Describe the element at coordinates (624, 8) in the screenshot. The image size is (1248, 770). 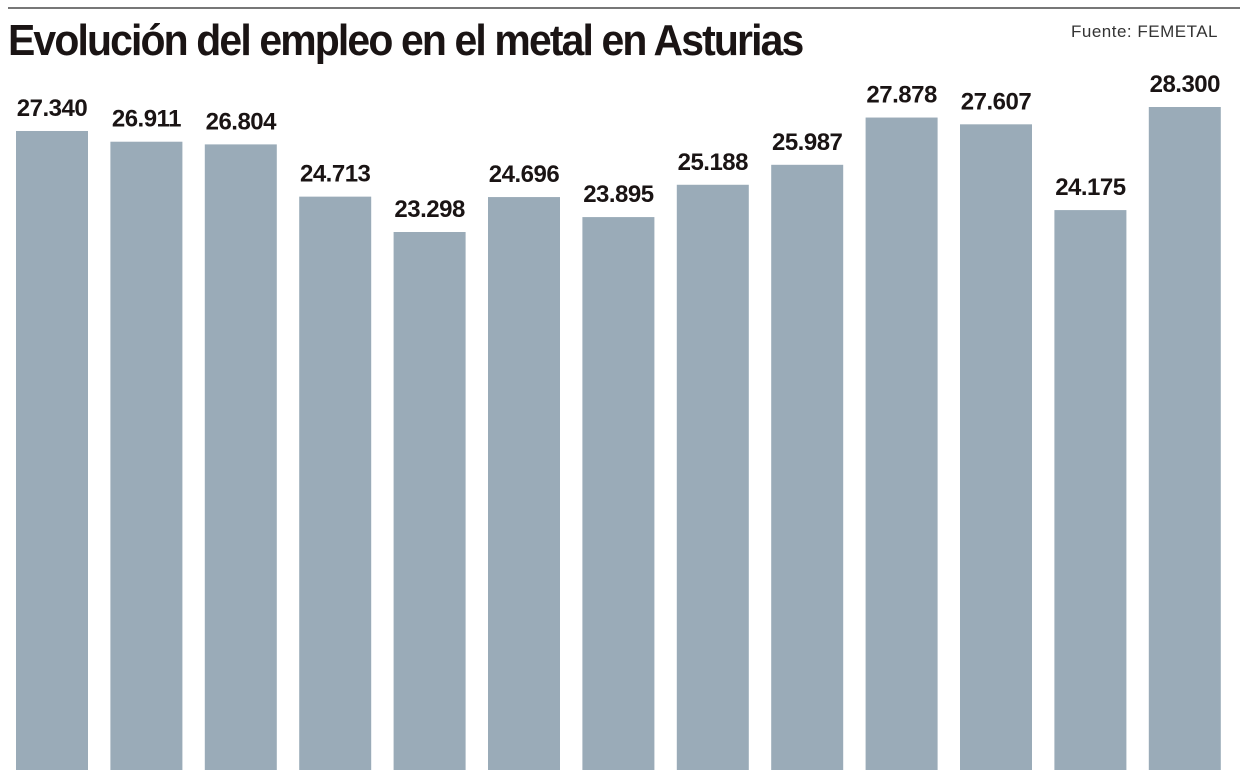
I see `top-rule` at that location.